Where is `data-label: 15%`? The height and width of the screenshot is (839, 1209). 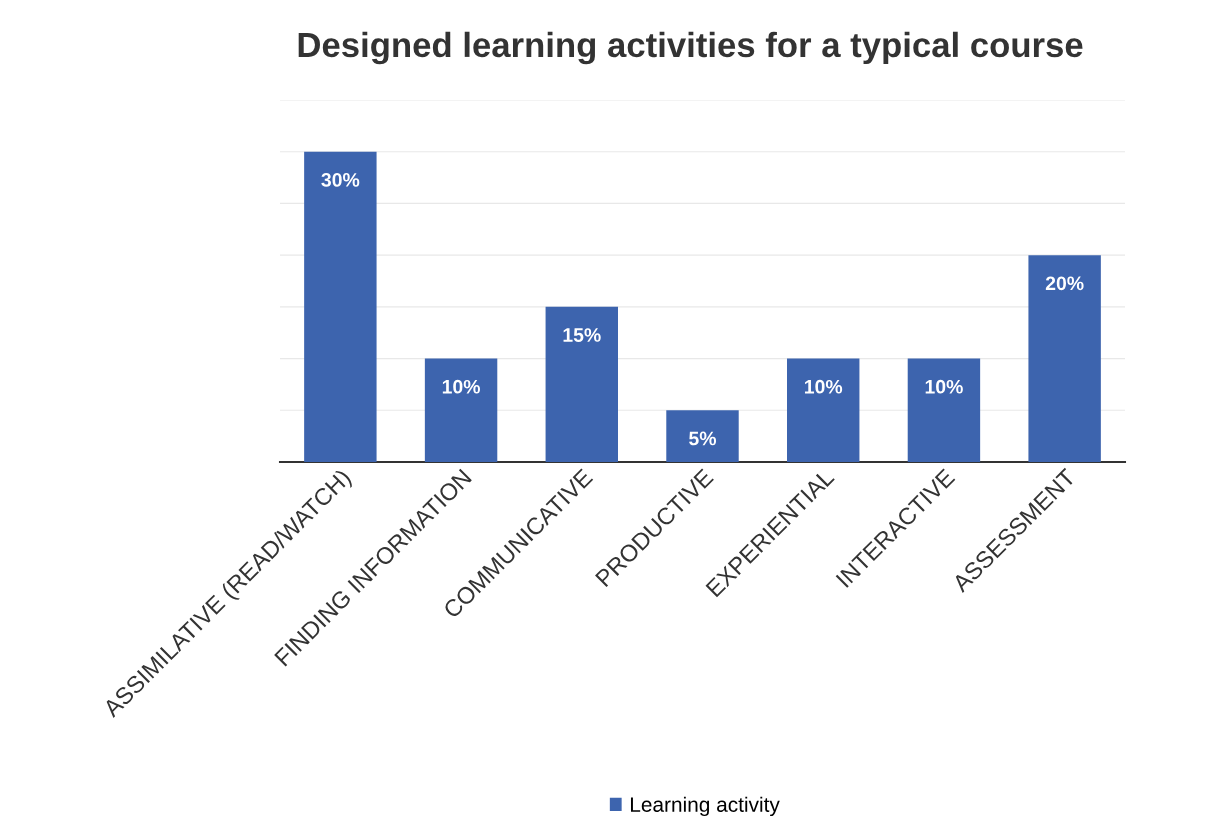
data-label: 15% is located at coordinates (582, 335).